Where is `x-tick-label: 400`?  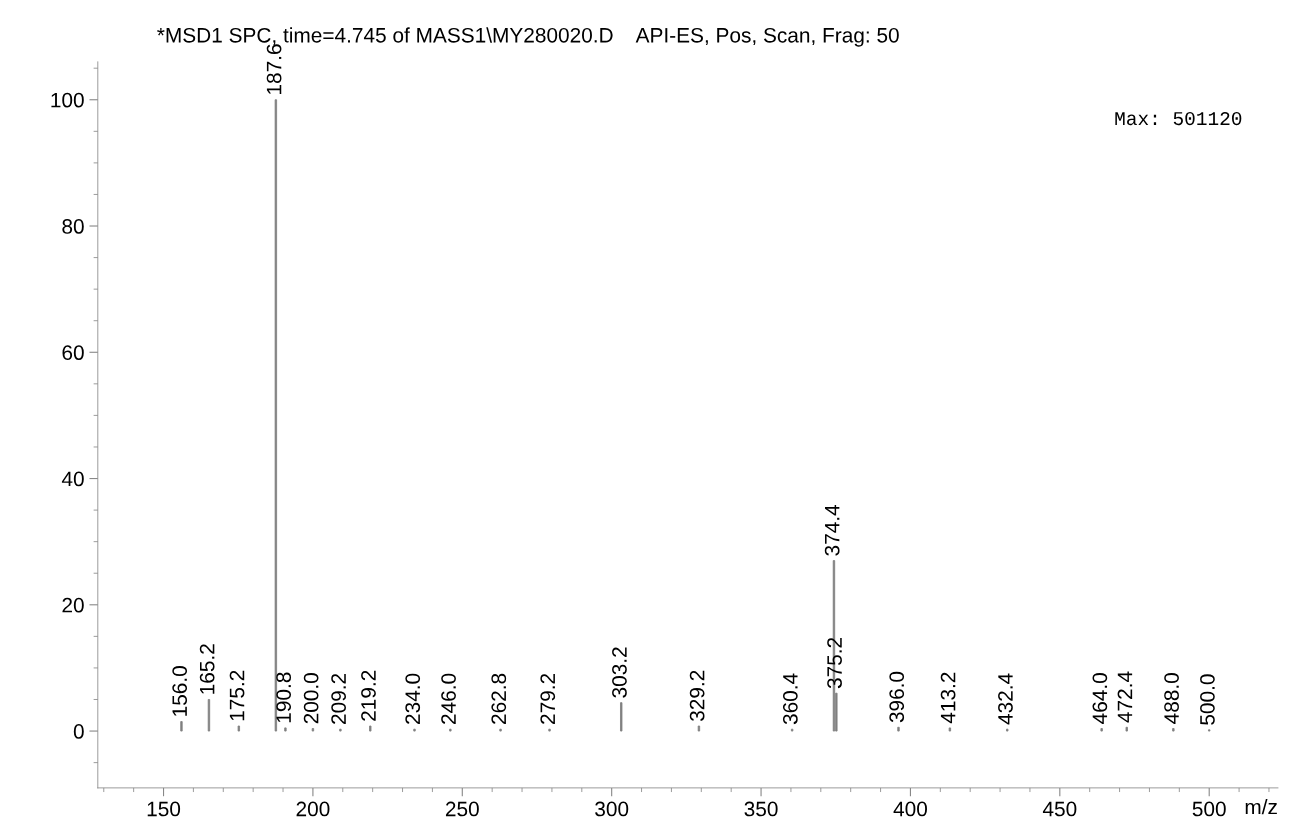 x-tick-label: 400 is located at coordinates (910, 809).